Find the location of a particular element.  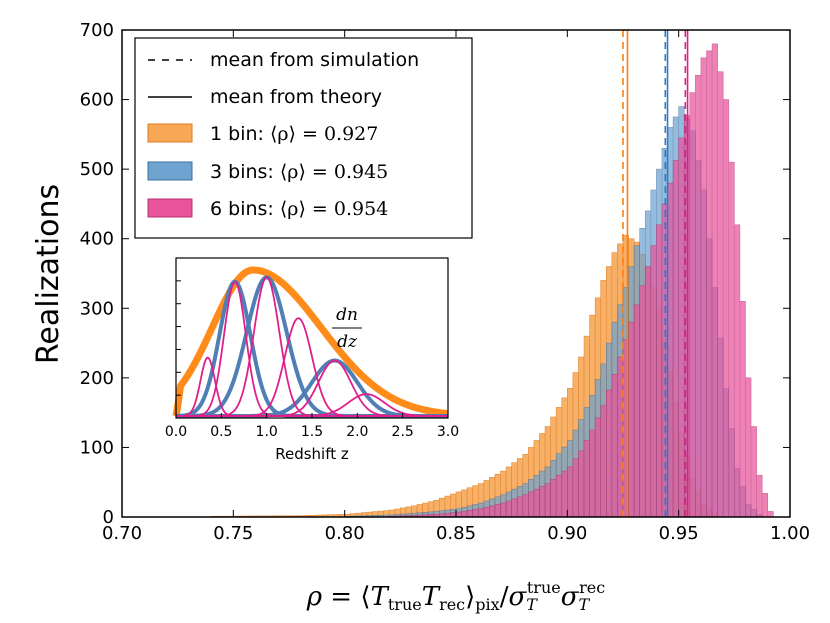

inset-total-curve is located at coordinates (311, 342).